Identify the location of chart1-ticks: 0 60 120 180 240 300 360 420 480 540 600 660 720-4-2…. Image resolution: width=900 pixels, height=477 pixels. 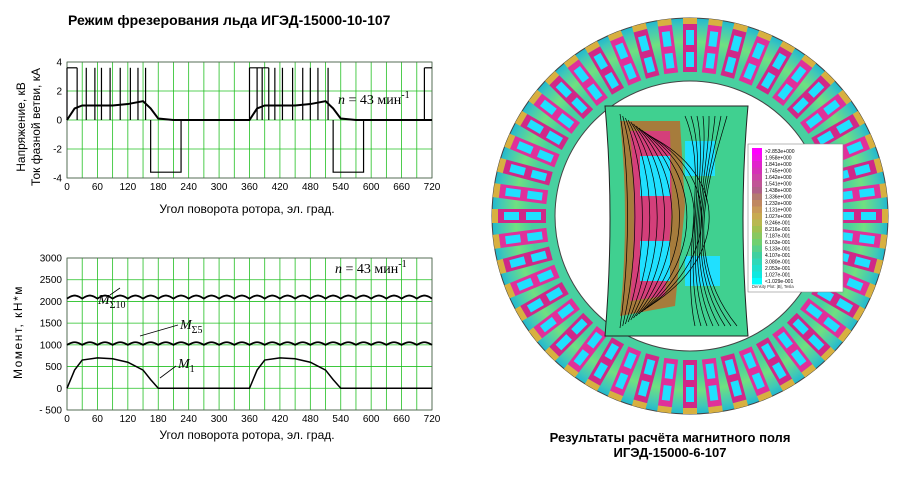
(247, 126).